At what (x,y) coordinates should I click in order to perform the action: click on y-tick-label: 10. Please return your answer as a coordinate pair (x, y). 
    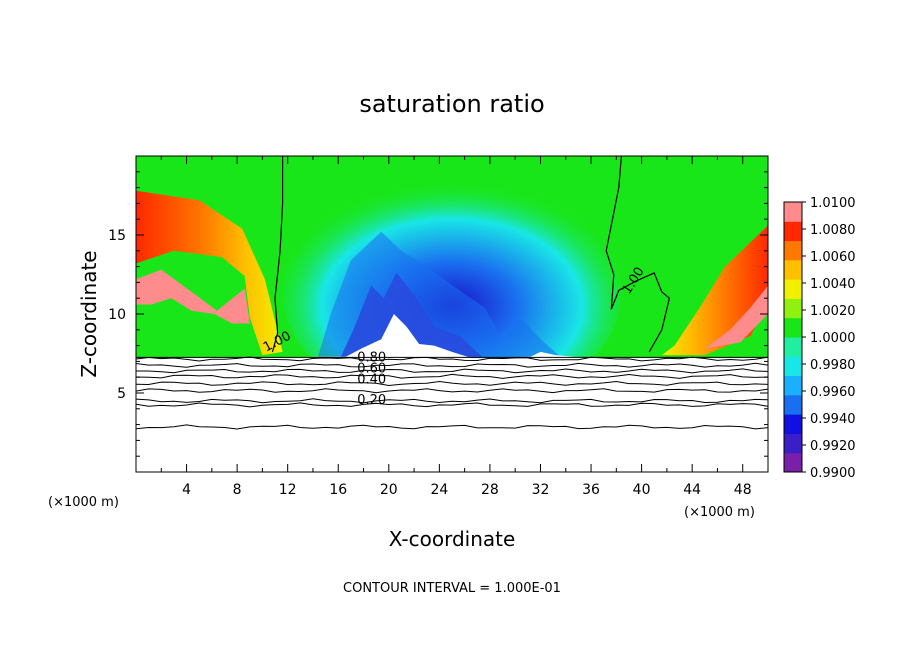
    Looking at the image, I should click on (117, 315).